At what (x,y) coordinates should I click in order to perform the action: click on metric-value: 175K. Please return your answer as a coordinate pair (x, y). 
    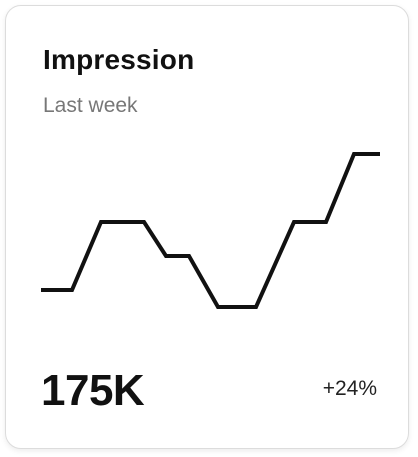
    Looking at the image, I should click on (93, 390).